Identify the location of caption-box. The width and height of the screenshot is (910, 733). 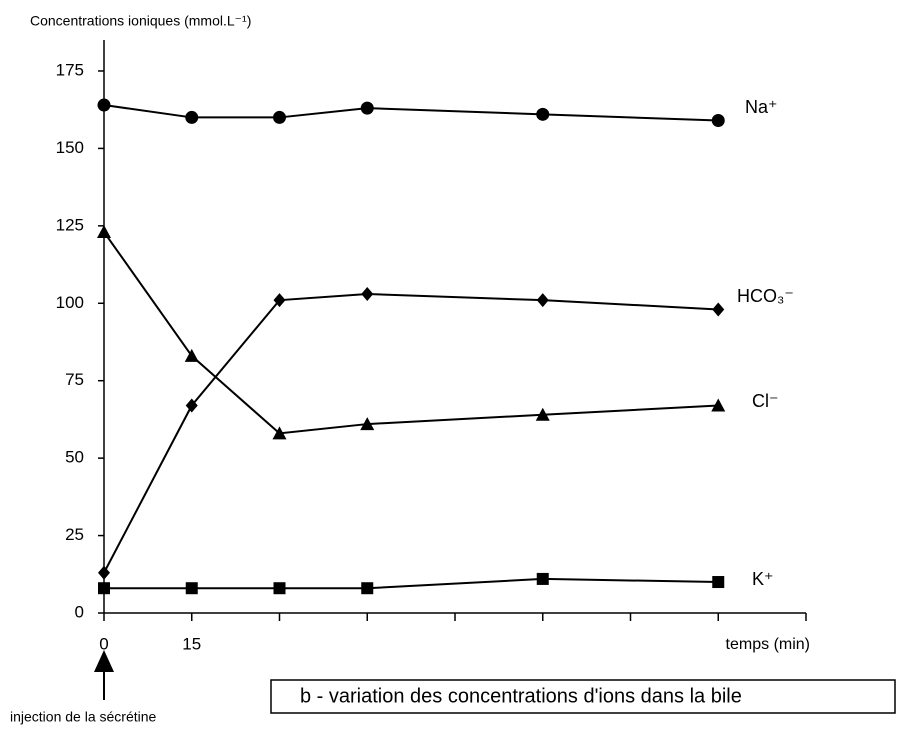
(583, 696).